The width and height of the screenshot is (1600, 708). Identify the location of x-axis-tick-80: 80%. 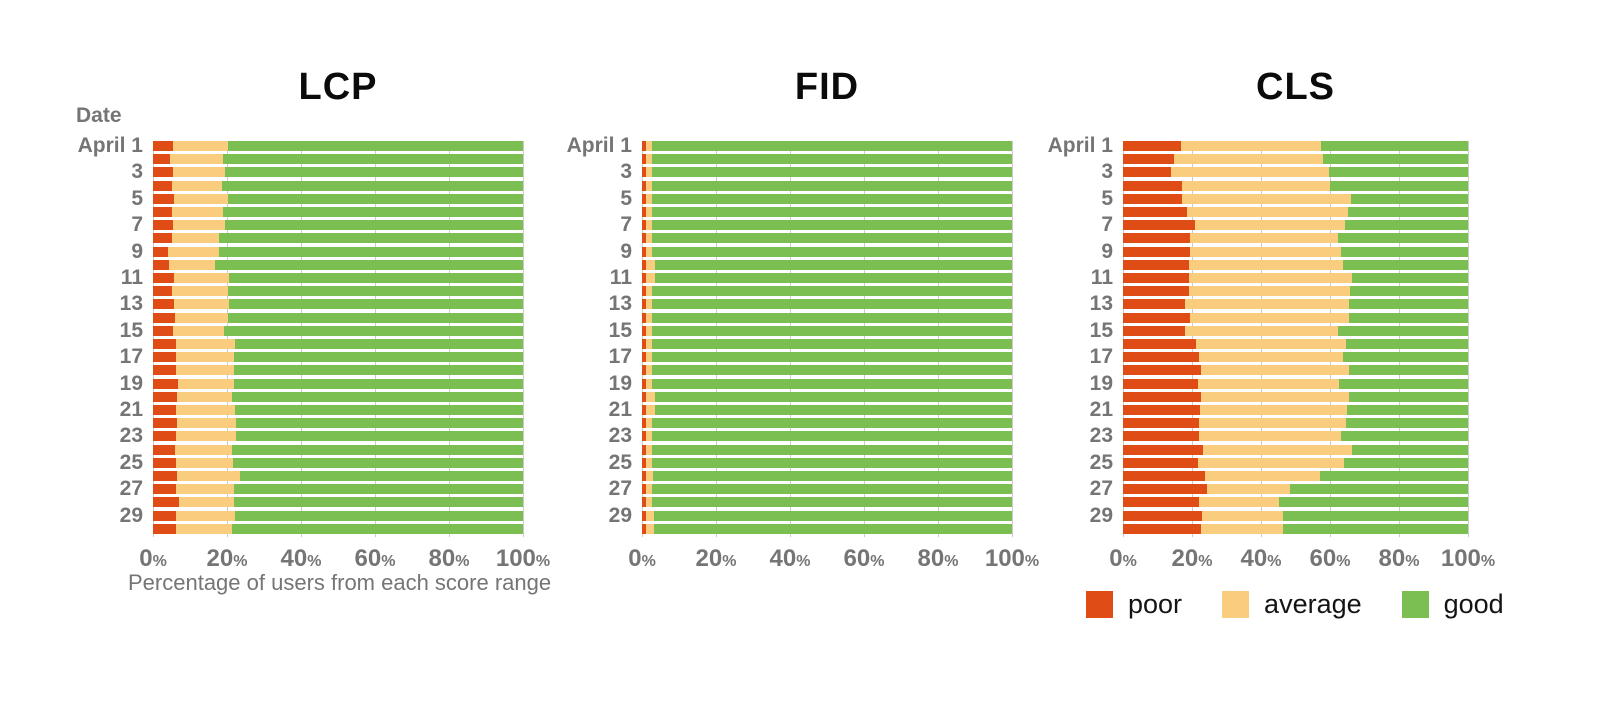
(449, 558).